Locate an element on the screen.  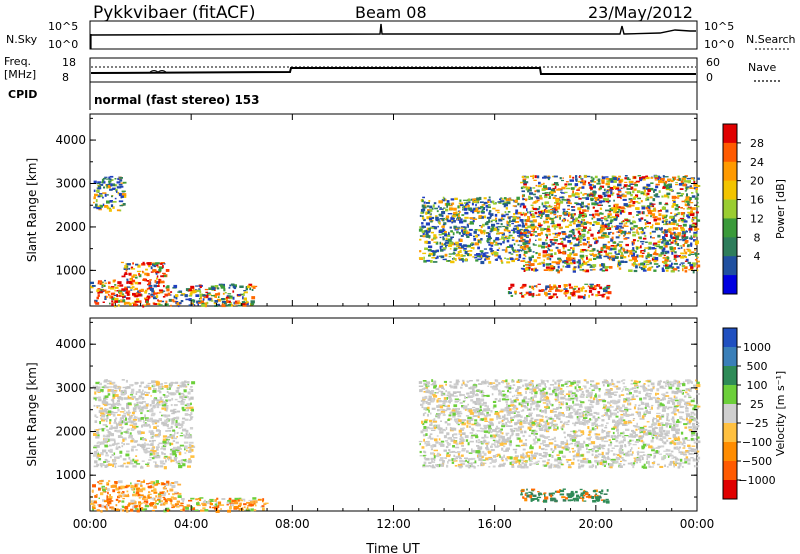
nsky-tick-bottom: 10^0 is located at coordinates (63, 44).